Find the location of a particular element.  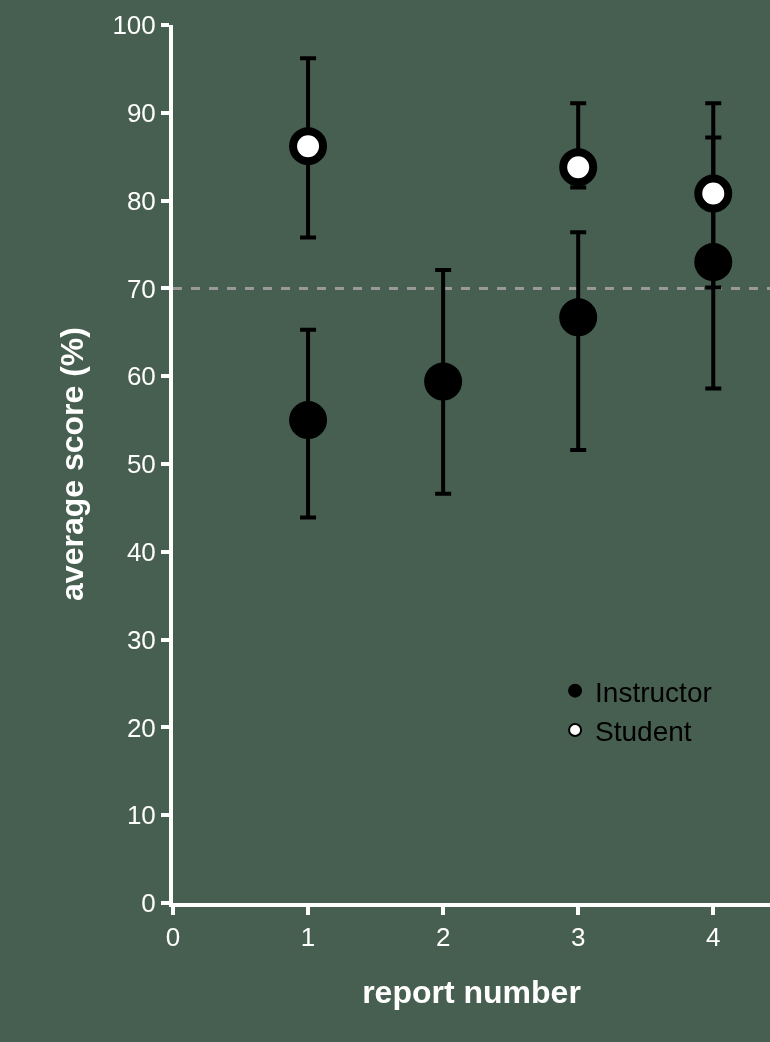

x-tick-label: 0 is located at coordinates (173, 937).